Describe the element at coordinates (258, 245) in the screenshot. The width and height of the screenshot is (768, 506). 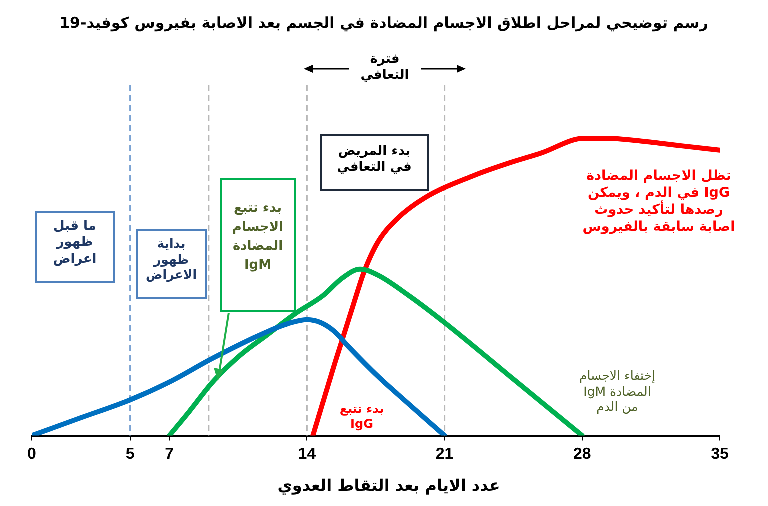
I see `annotation: بدء تتبع الاجسام المضادة IgM` at that location.